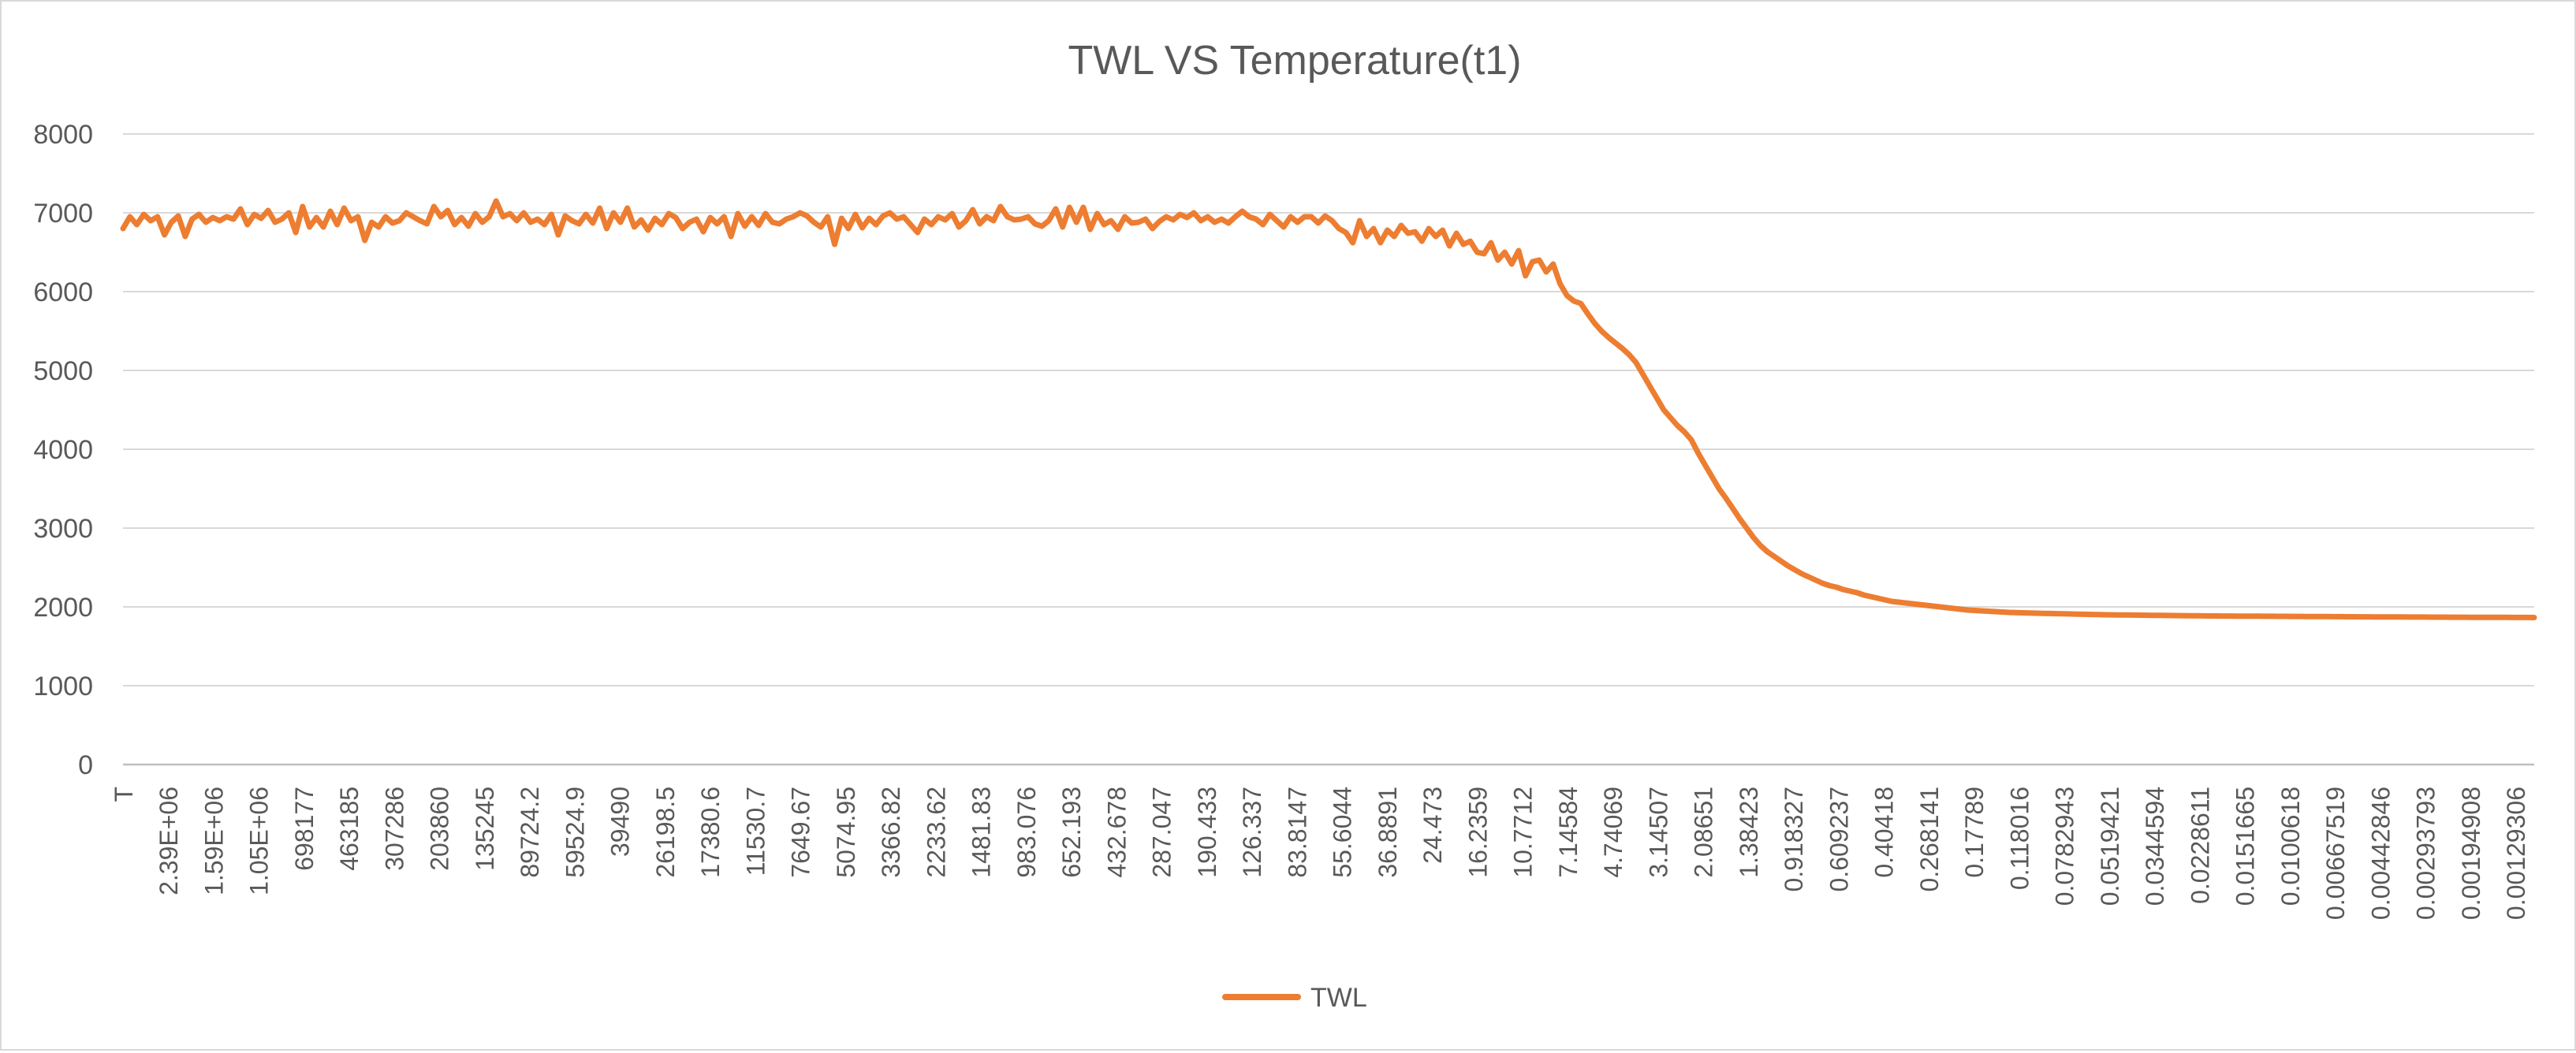 The width and height of the screenshot is (2576, 1053). Describe the element at coordinates (86, 765) in the screenshot. I see `y-tick-label: 0` at that location.